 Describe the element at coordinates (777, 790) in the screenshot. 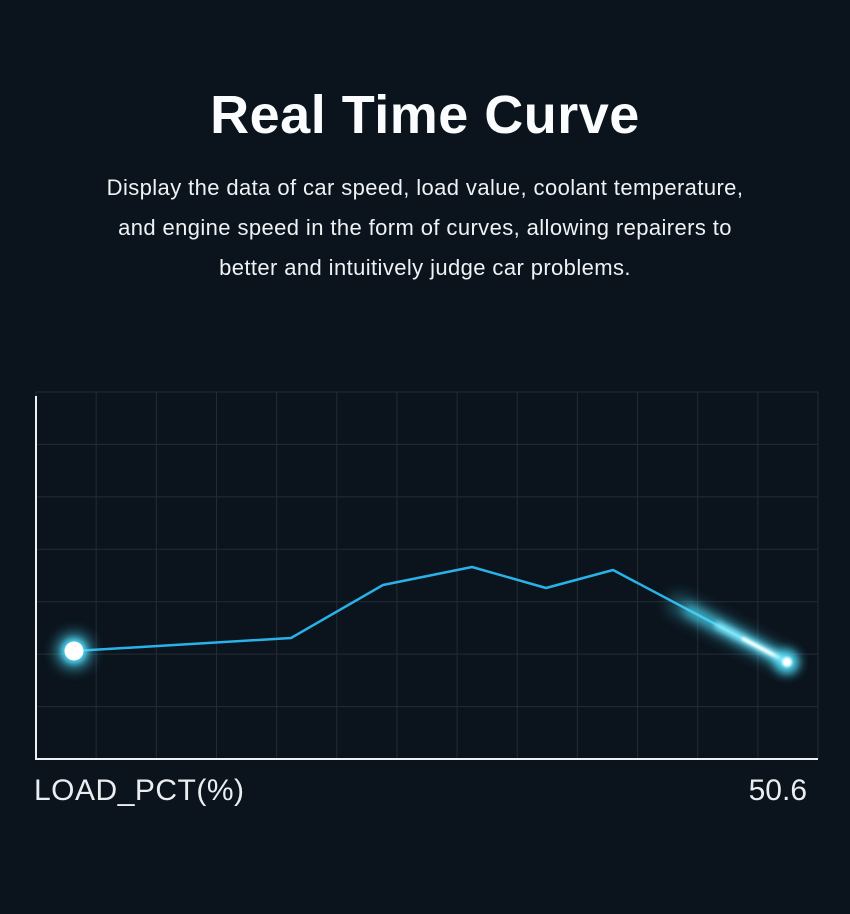

I see `series-current-value: 50.6` at that location.